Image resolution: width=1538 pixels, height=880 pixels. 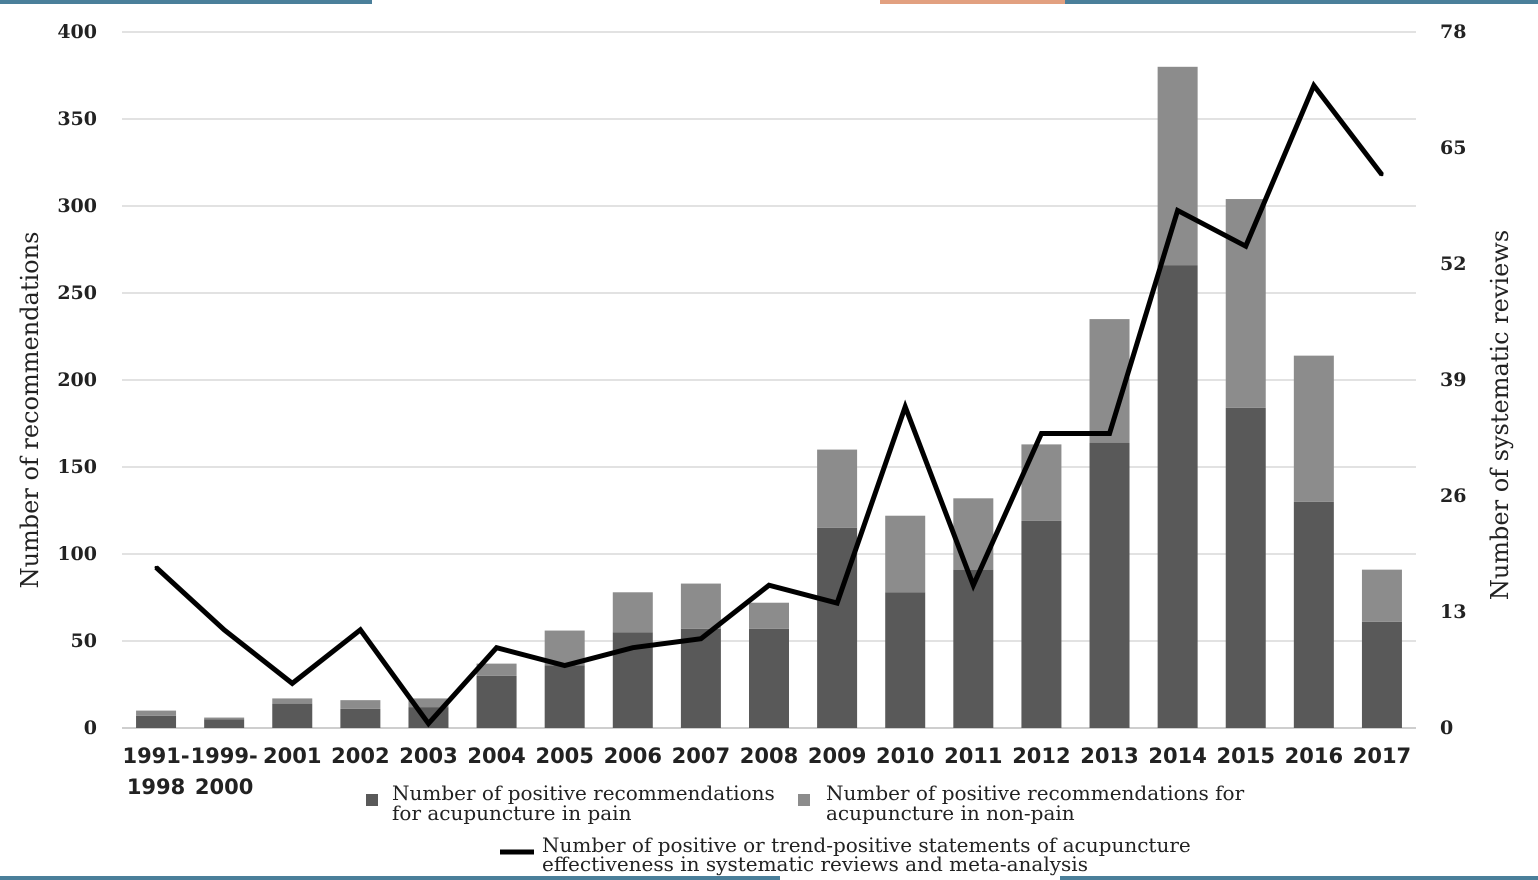 I want to click on left-axis-label: Number of recommendations, so click(x=30, y=410).